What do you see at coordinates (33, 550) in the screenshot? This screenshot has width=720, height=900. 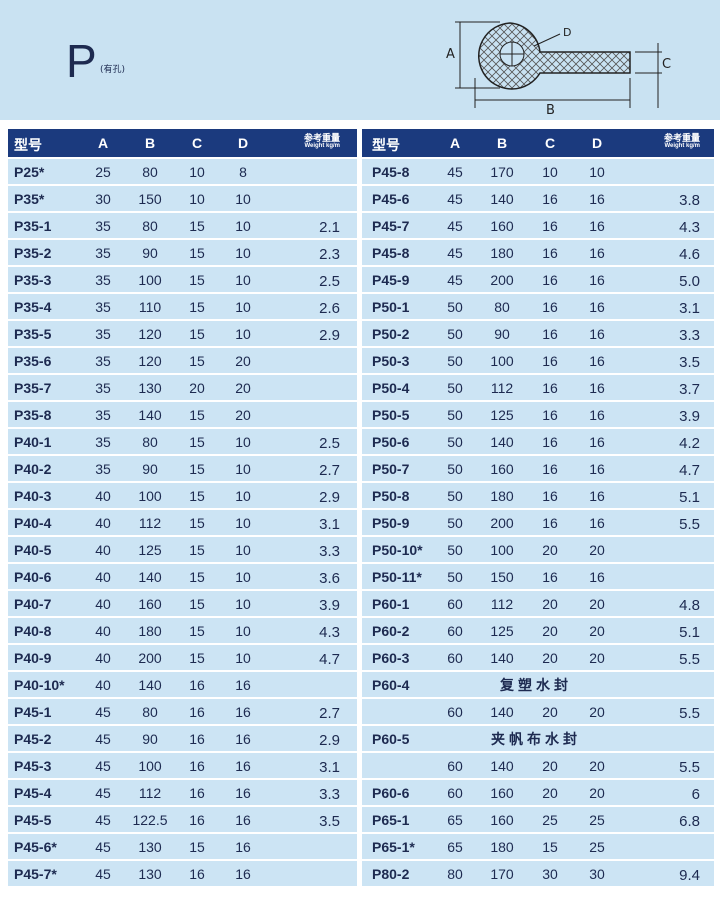 I see `model: P40-5` at bounding box center [33, 550].